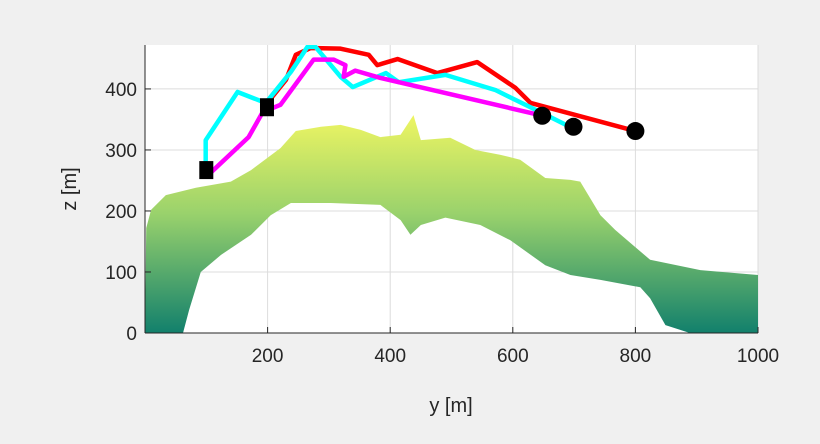 The width and height of the screenshot is (820, 444). I want to click on x-tick-label: 800, so click(636, 356).